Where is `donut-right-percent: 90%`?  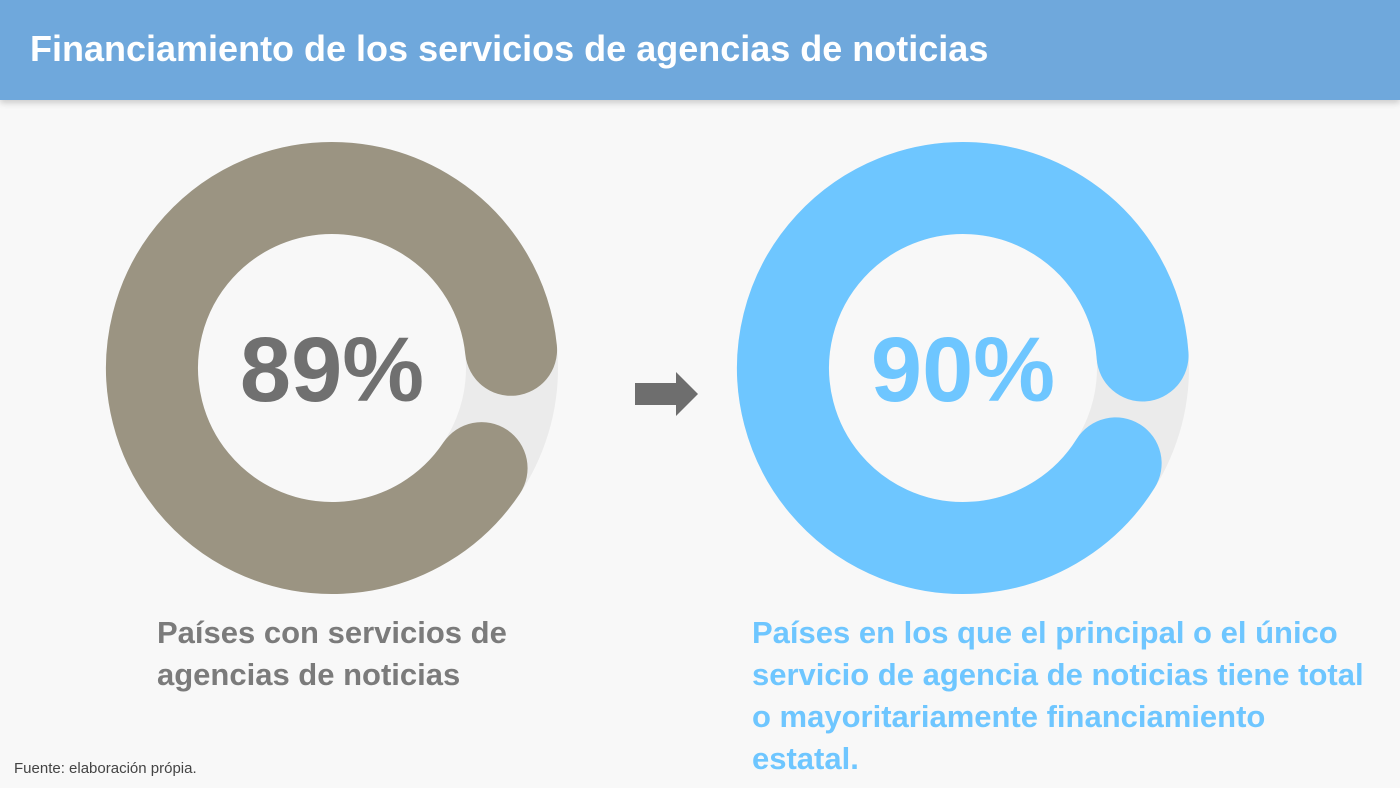 donut-right-percent: 90% is located at coordinates (963, 370).